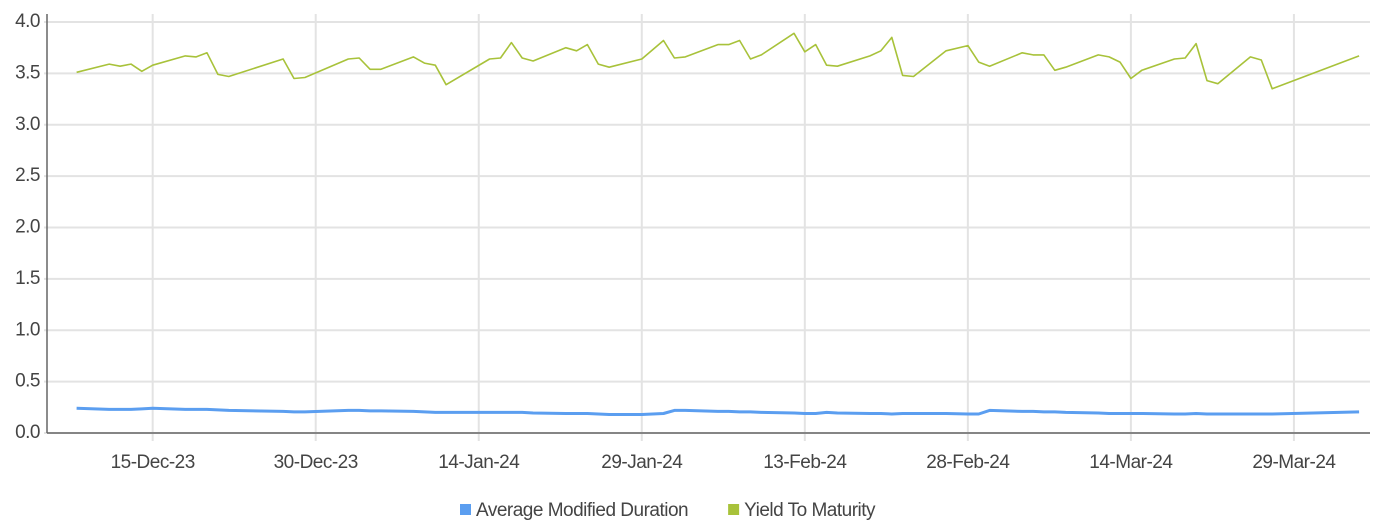 This screenshot has height=522, width=1373. I want to click on y-tick-label: 0.5, so click(27, 381).